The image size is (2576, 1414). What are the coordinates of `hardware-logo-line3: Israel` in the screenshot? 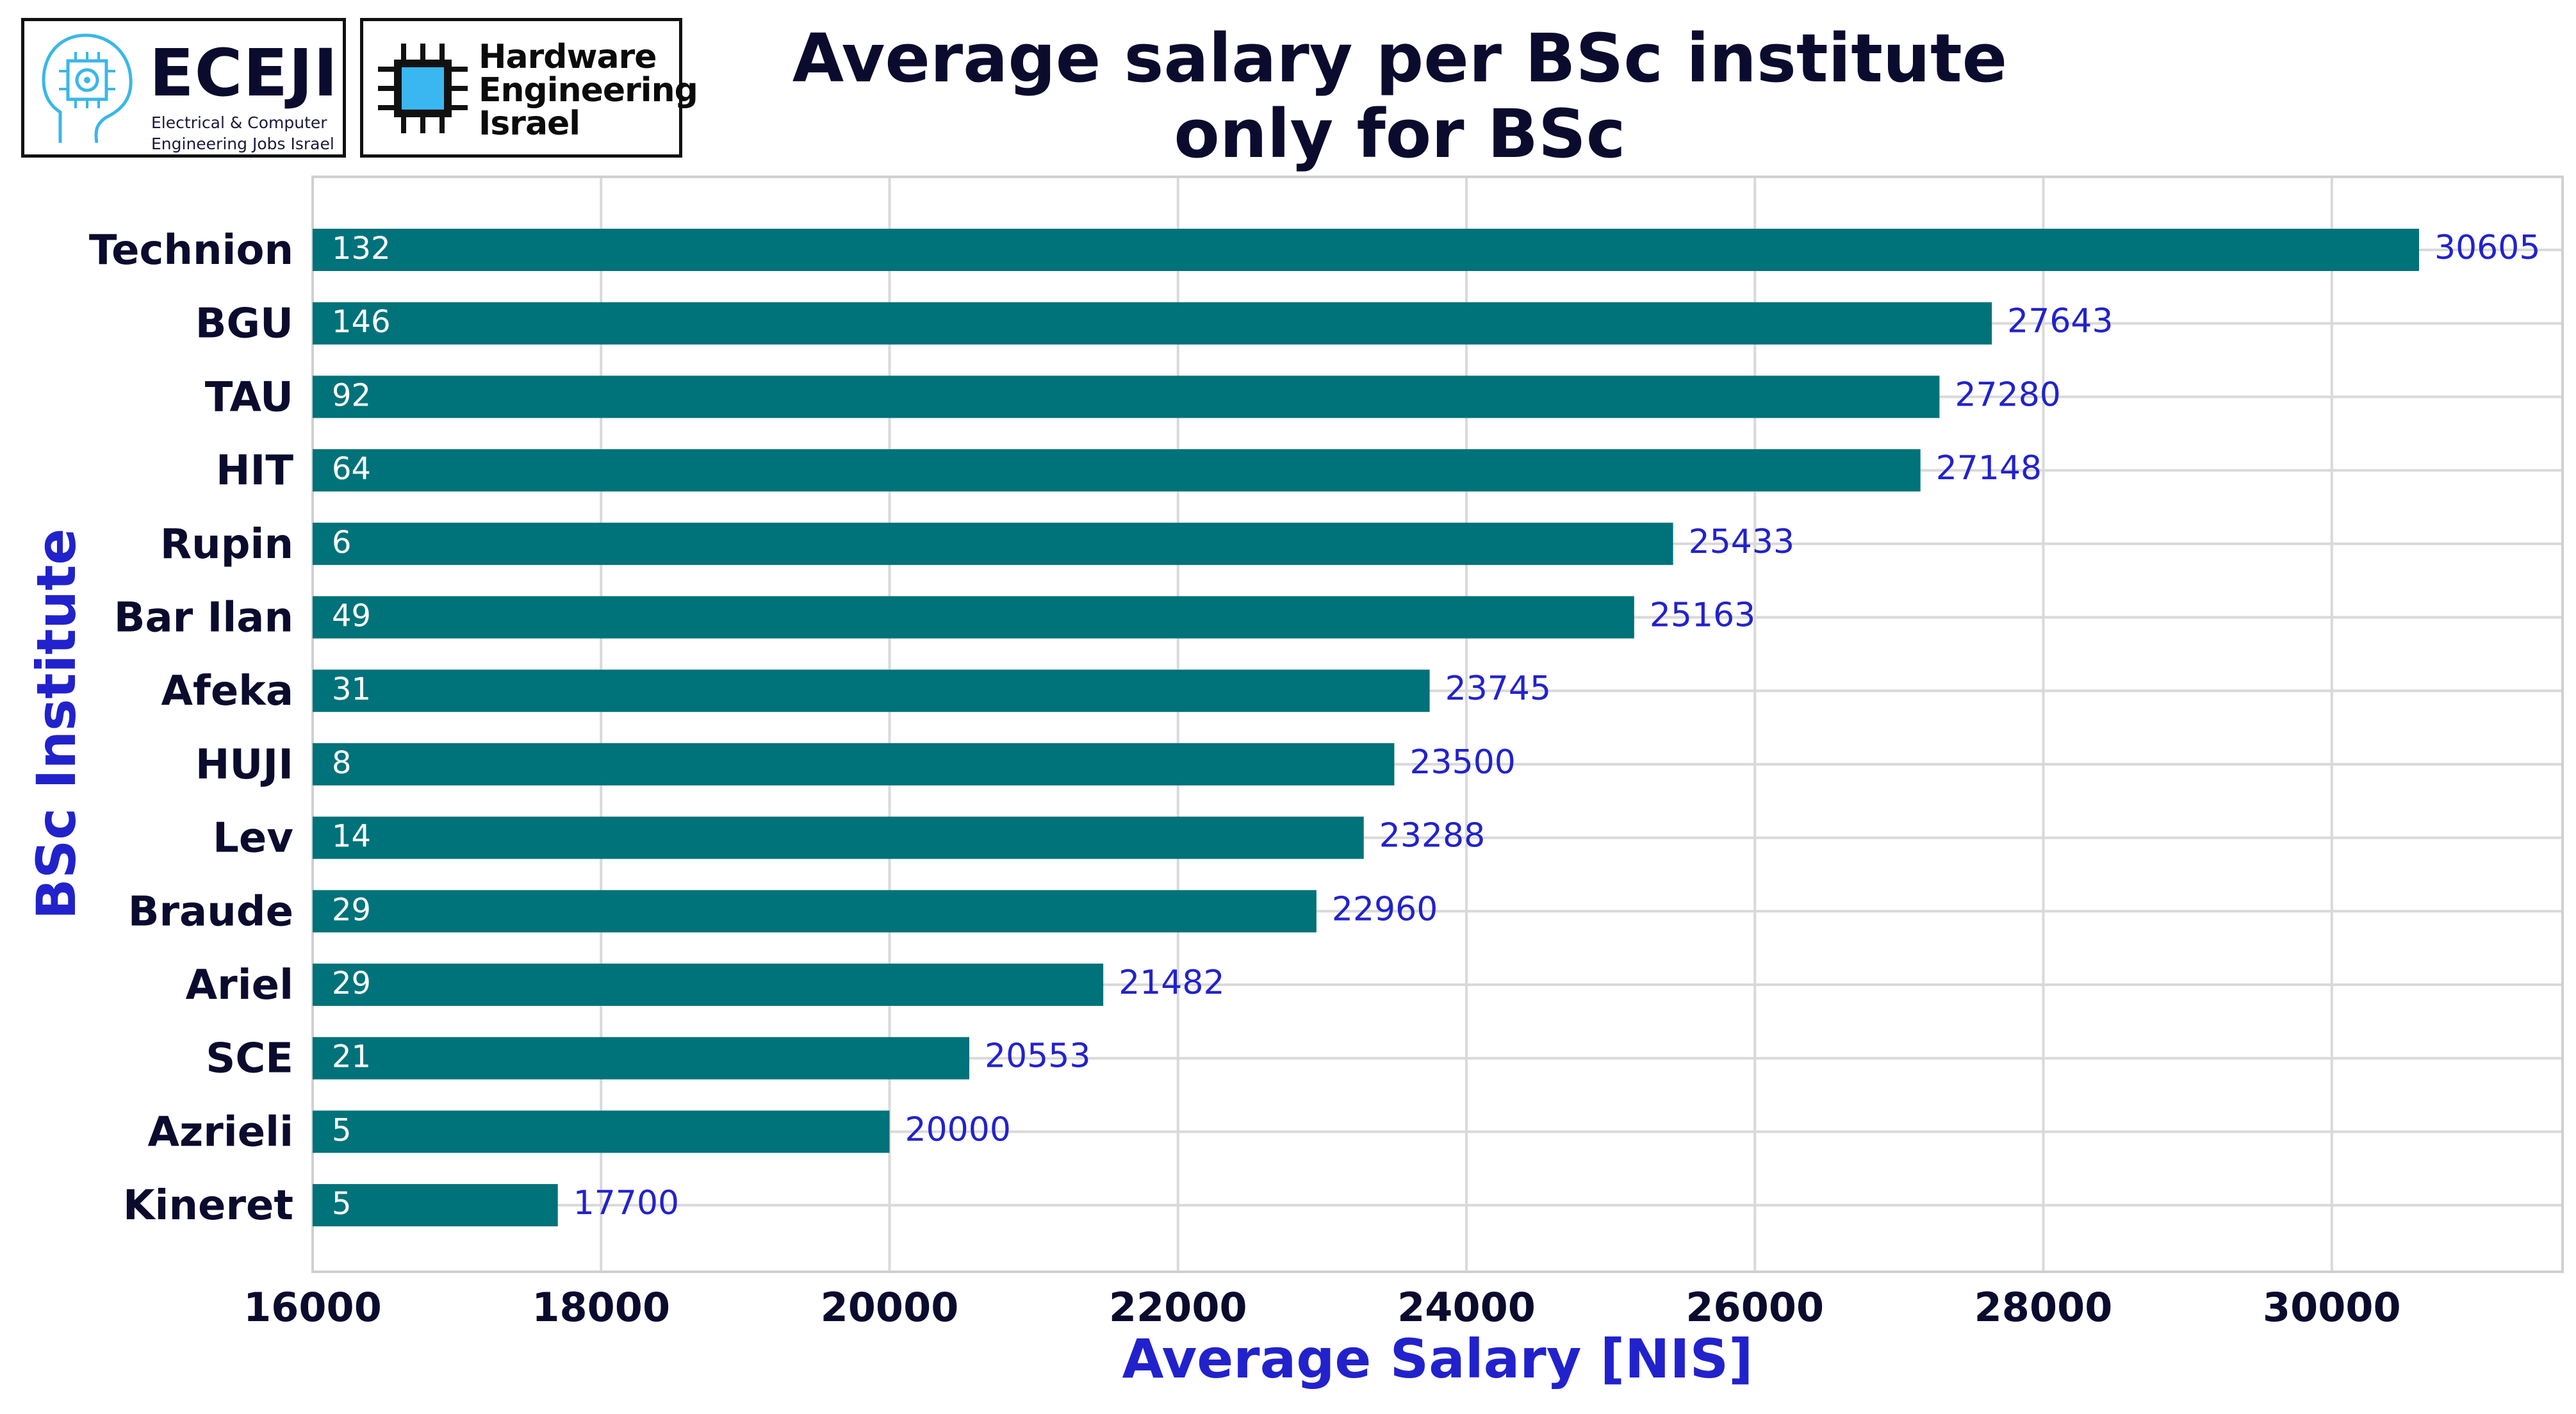 It's located at (529, 123).